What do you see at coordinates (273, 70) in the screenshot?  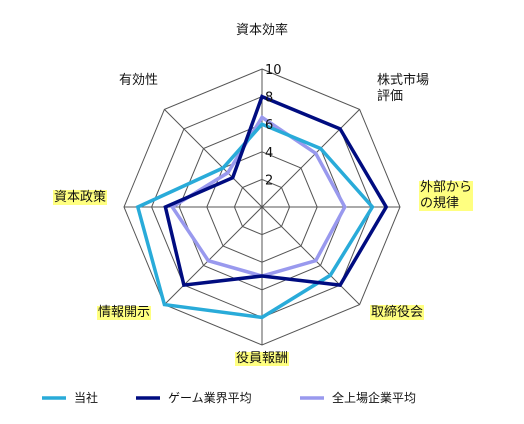 I see `tick-label: 10` at bounding box center [273, 70].